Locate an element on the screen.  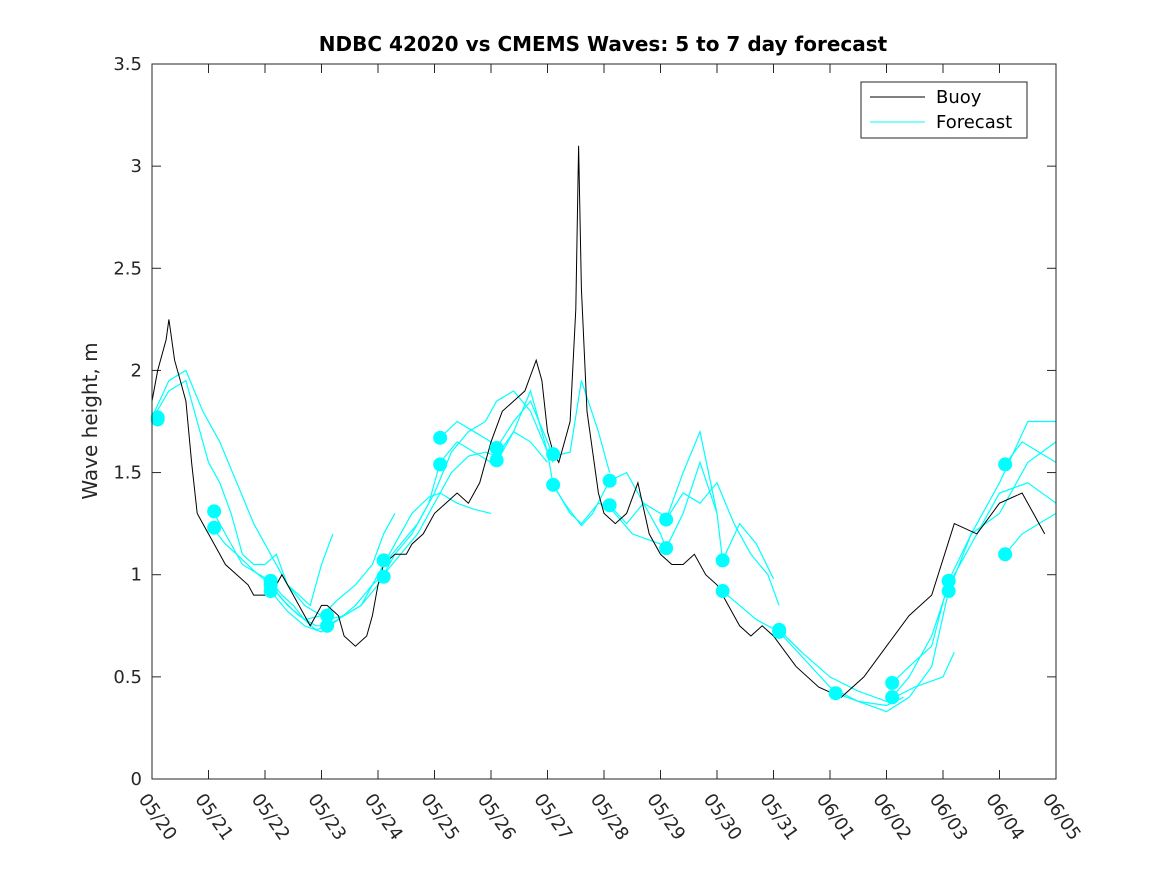
y-tick-label: 2.5 is located at coordinates (127, 268).